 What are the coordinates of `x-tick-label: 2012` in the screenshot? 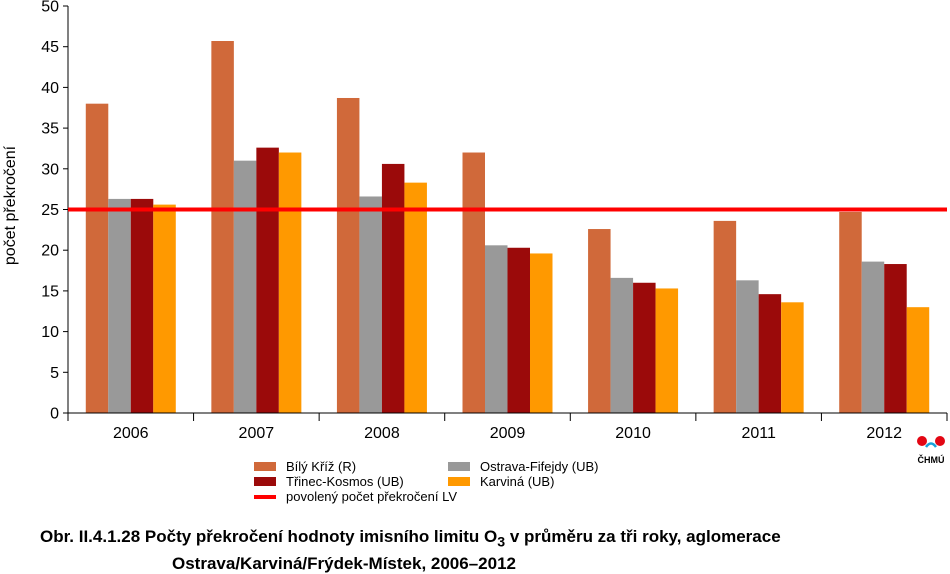 It's located at (884, 433).